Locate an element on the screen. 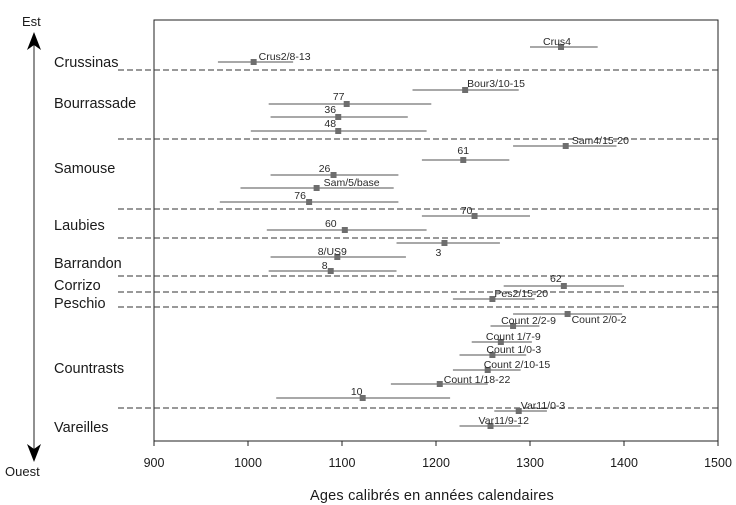  date-range: Crus4 is located at coordinates (564, 43).